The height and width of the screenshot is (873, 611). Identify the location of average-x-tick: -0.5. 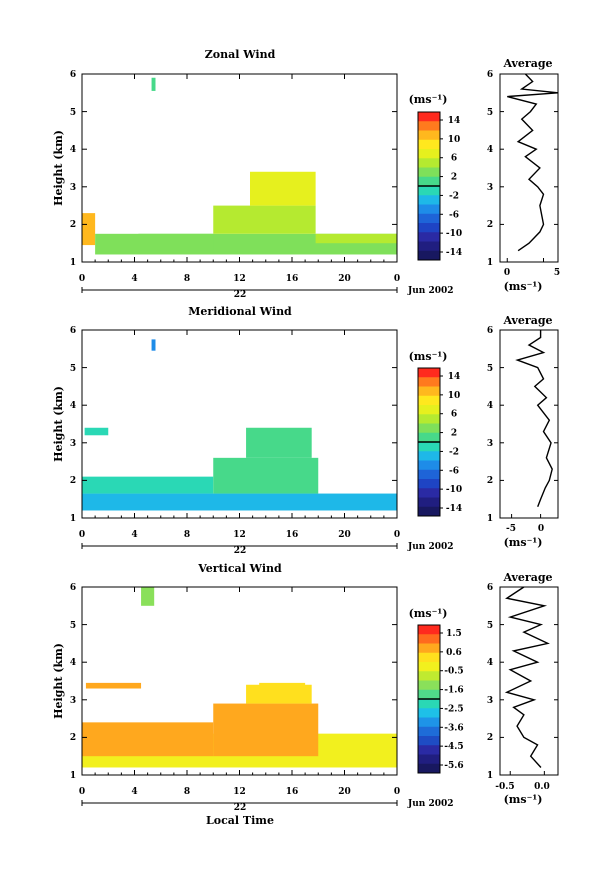
(504, 787).